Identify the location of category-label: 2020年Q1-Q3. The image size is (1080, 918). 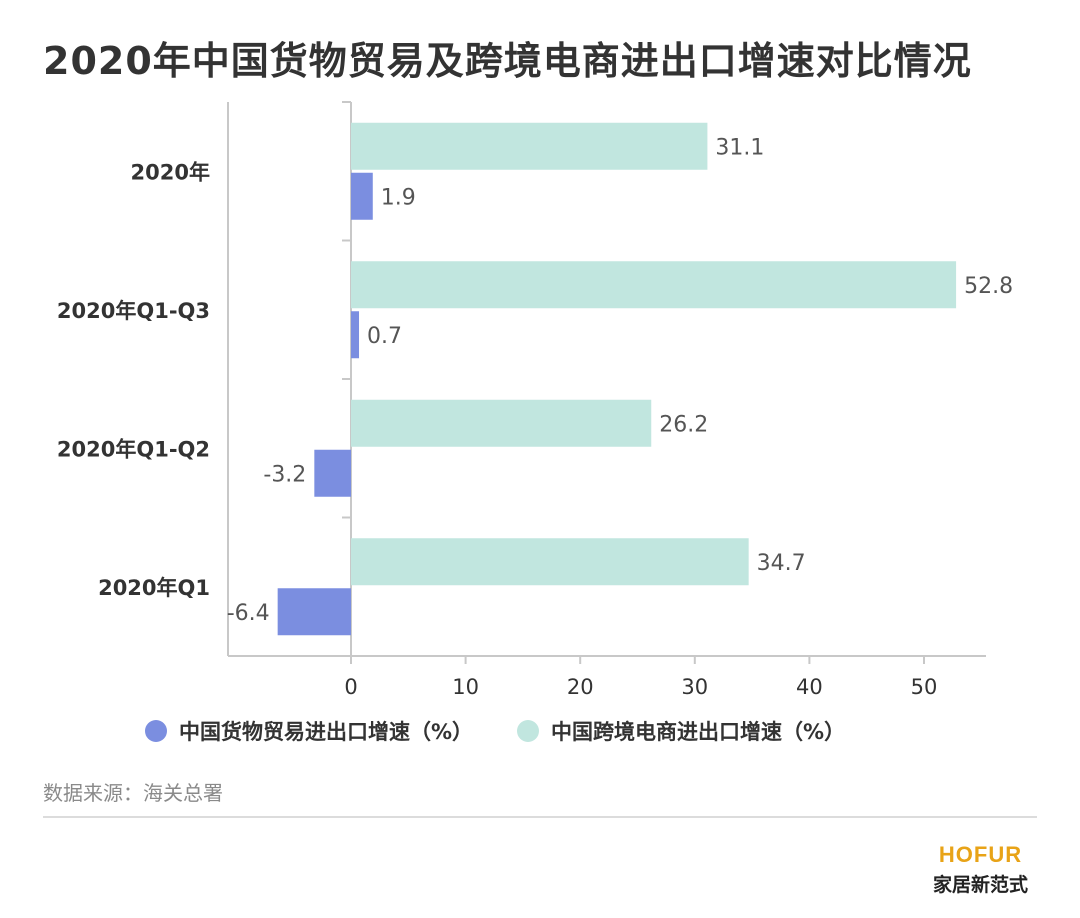
(133, 311).